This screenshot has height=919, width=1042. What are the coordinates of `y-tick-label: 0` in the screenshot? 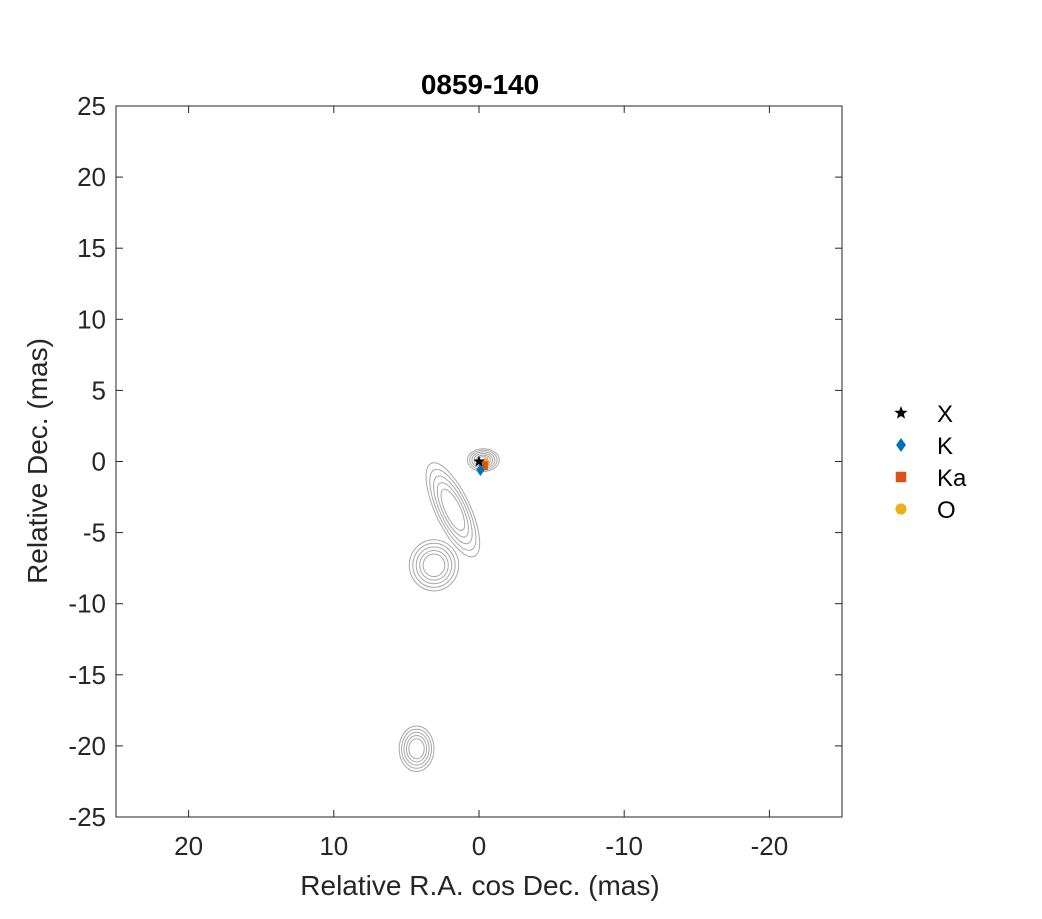 It's located at (99, 462).